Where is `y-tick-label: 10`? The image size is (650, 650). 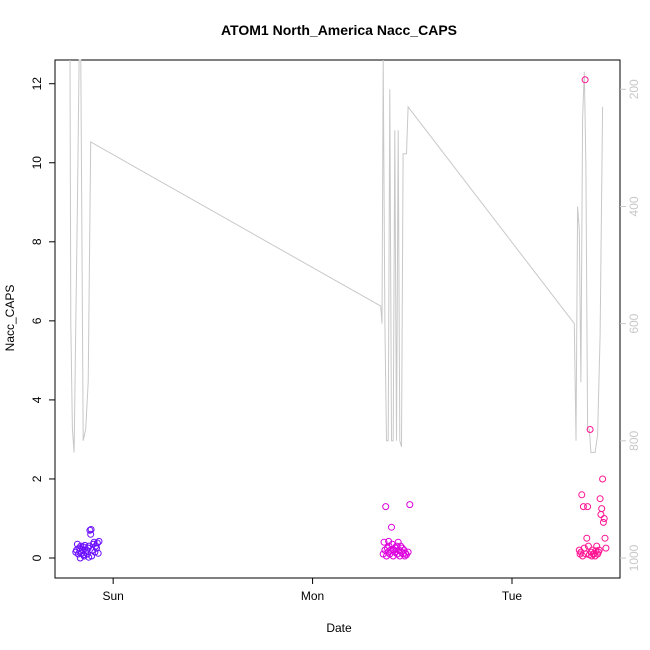
y-tick-label: 10 is located at coordinates (37, 163).